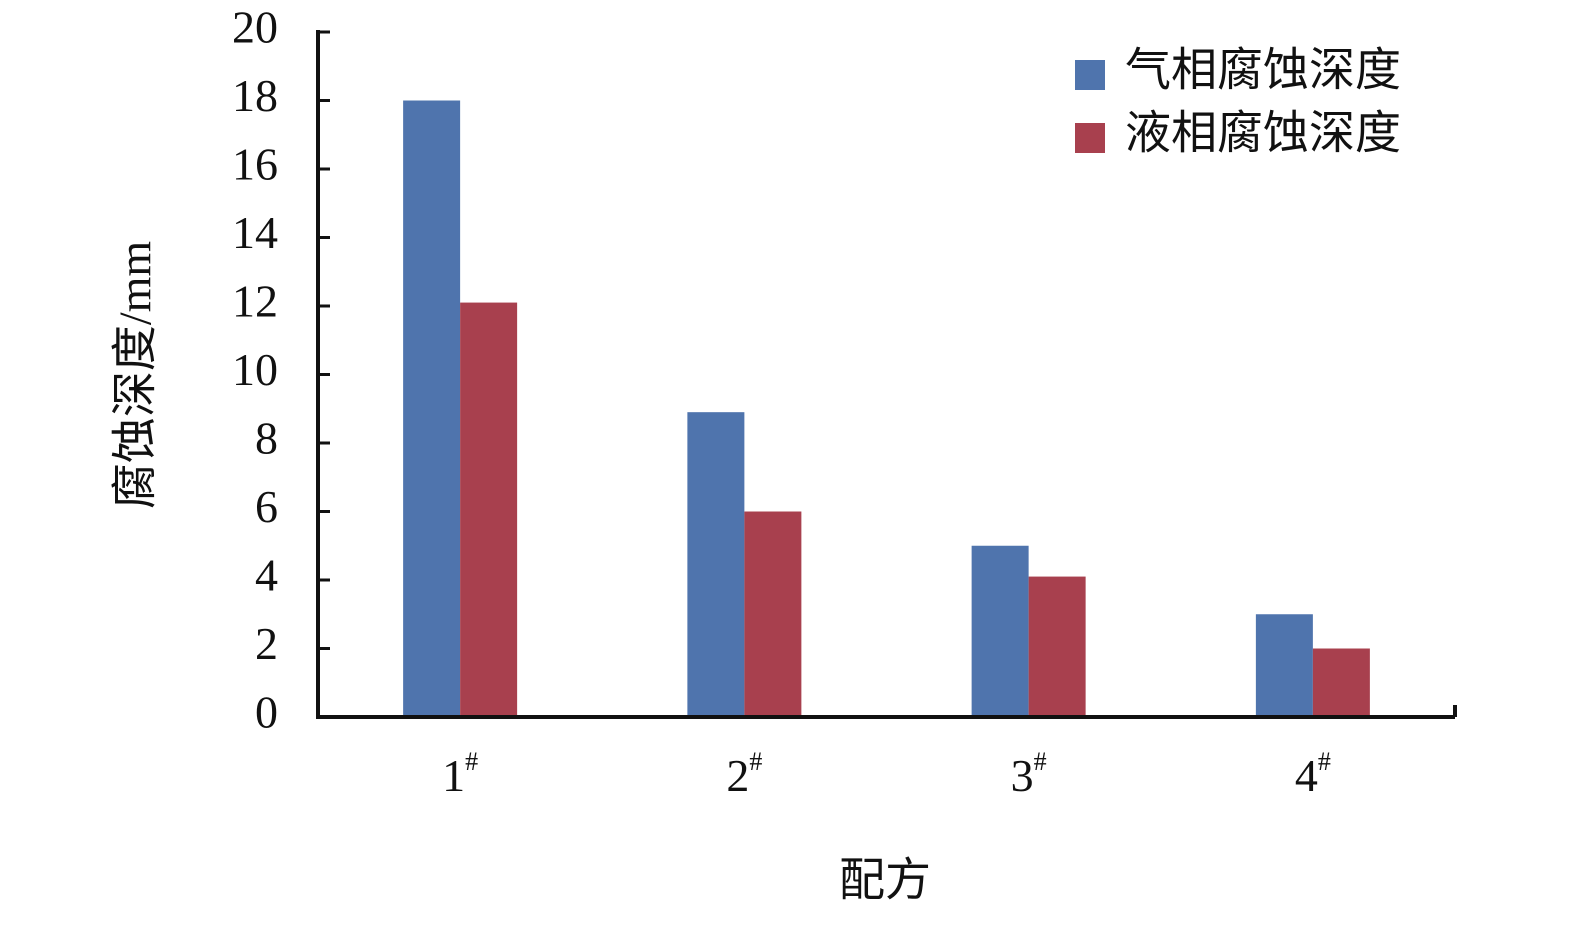  I want to click on y-tick-label: 12, so click(255, 301).